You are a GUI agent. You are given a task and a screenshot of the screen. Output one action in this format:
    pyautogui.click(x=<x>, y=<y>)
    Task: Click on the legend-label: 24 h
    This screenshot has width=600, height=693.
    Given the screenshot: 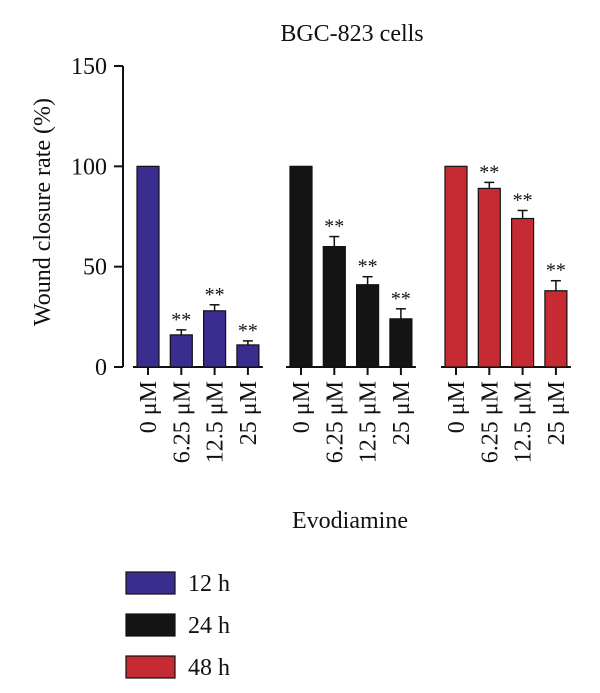 What is the action you would take?
    pyautogui.click(x=209, y=626)
    